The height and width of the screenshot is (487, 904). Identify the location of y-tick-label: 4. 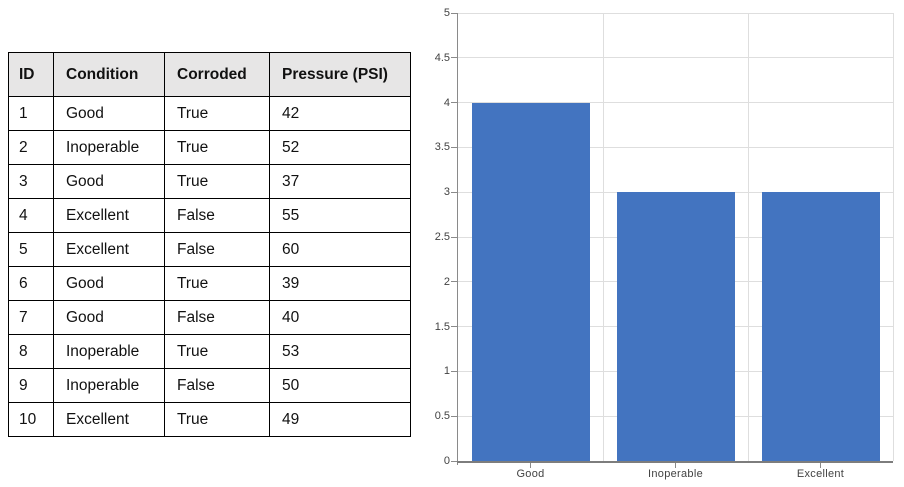
(446, 102).